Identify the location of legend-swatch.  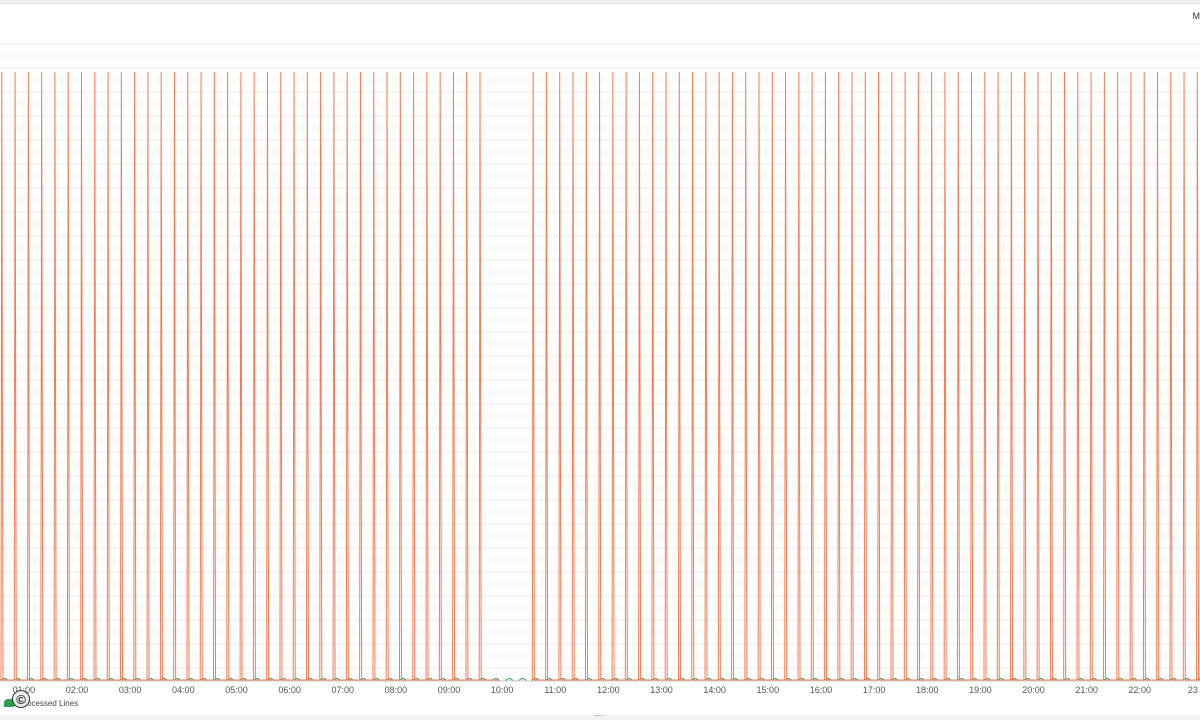
(10, 703).